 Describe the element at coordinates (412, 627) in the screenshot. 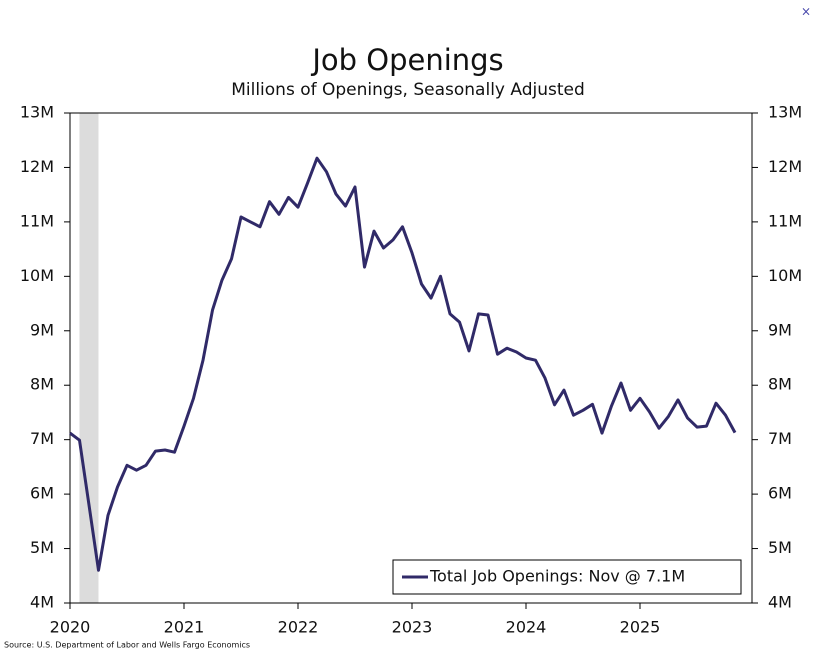

I see `x-tick-label: 2023` at that location.